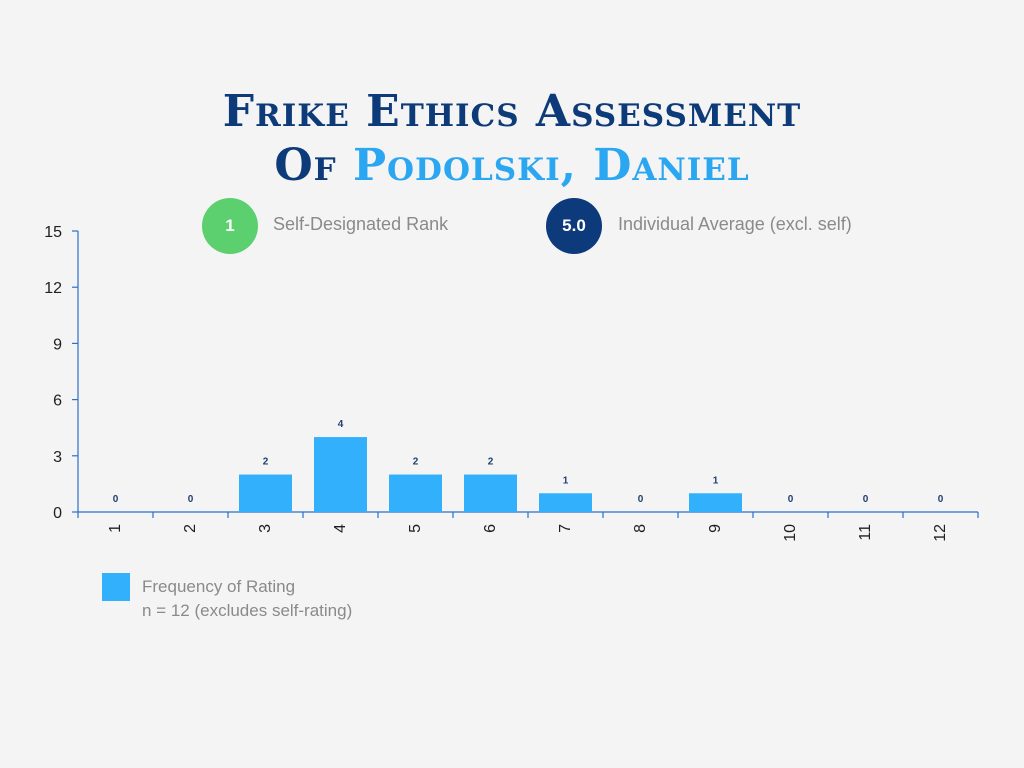  What do you see at coordinates (790, 533) in the screenshot?
I see `x-tick-label: 10` at bounding box center [790, 533].